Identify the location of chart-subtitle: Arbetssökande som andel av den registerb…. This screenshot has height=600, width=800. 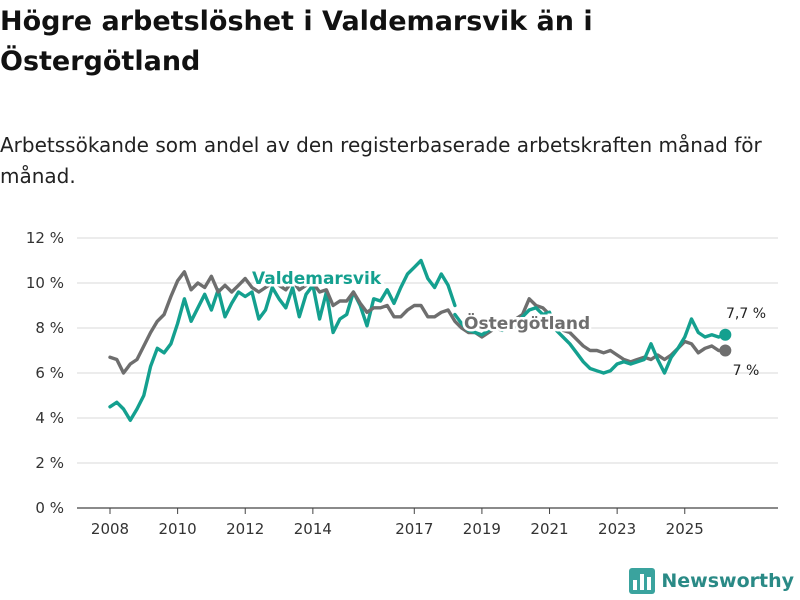
(381, 160).